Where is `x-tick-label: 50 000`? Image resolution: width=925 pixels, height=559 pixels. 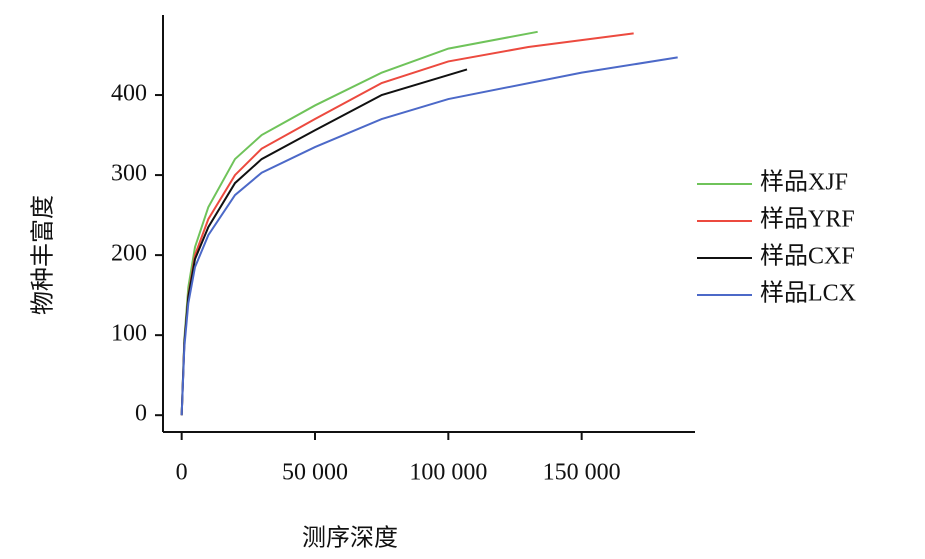 x-tick-label: 50 000 is located at coordinates (315, 473).